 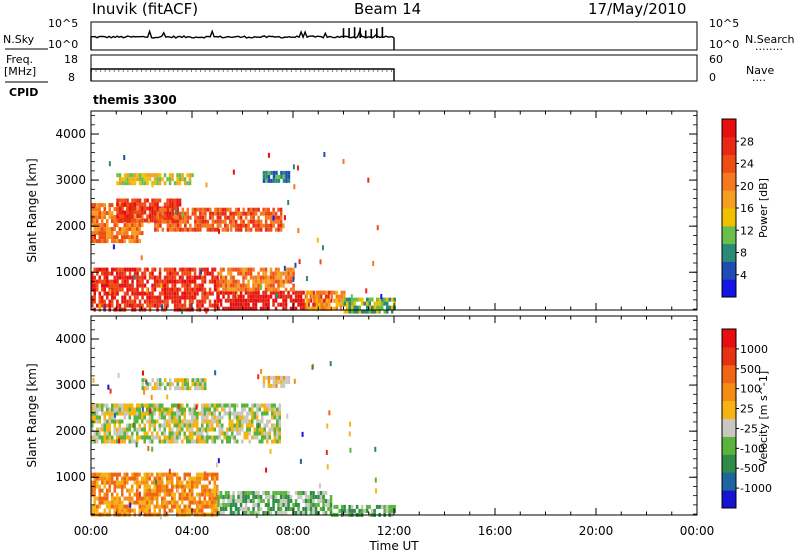 I want to click on y-tick-label: 4000, so click(x=70, y=134).